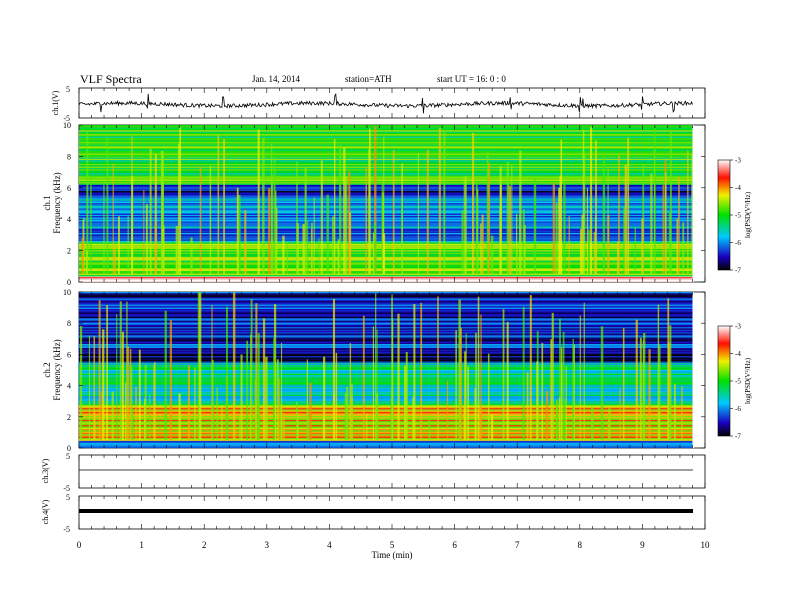 The image size is (792, 612). What do you see at coordinates (67, 292) in the screenshot?
I see `y-tick-label: 10` at bounding box center [67, 292].